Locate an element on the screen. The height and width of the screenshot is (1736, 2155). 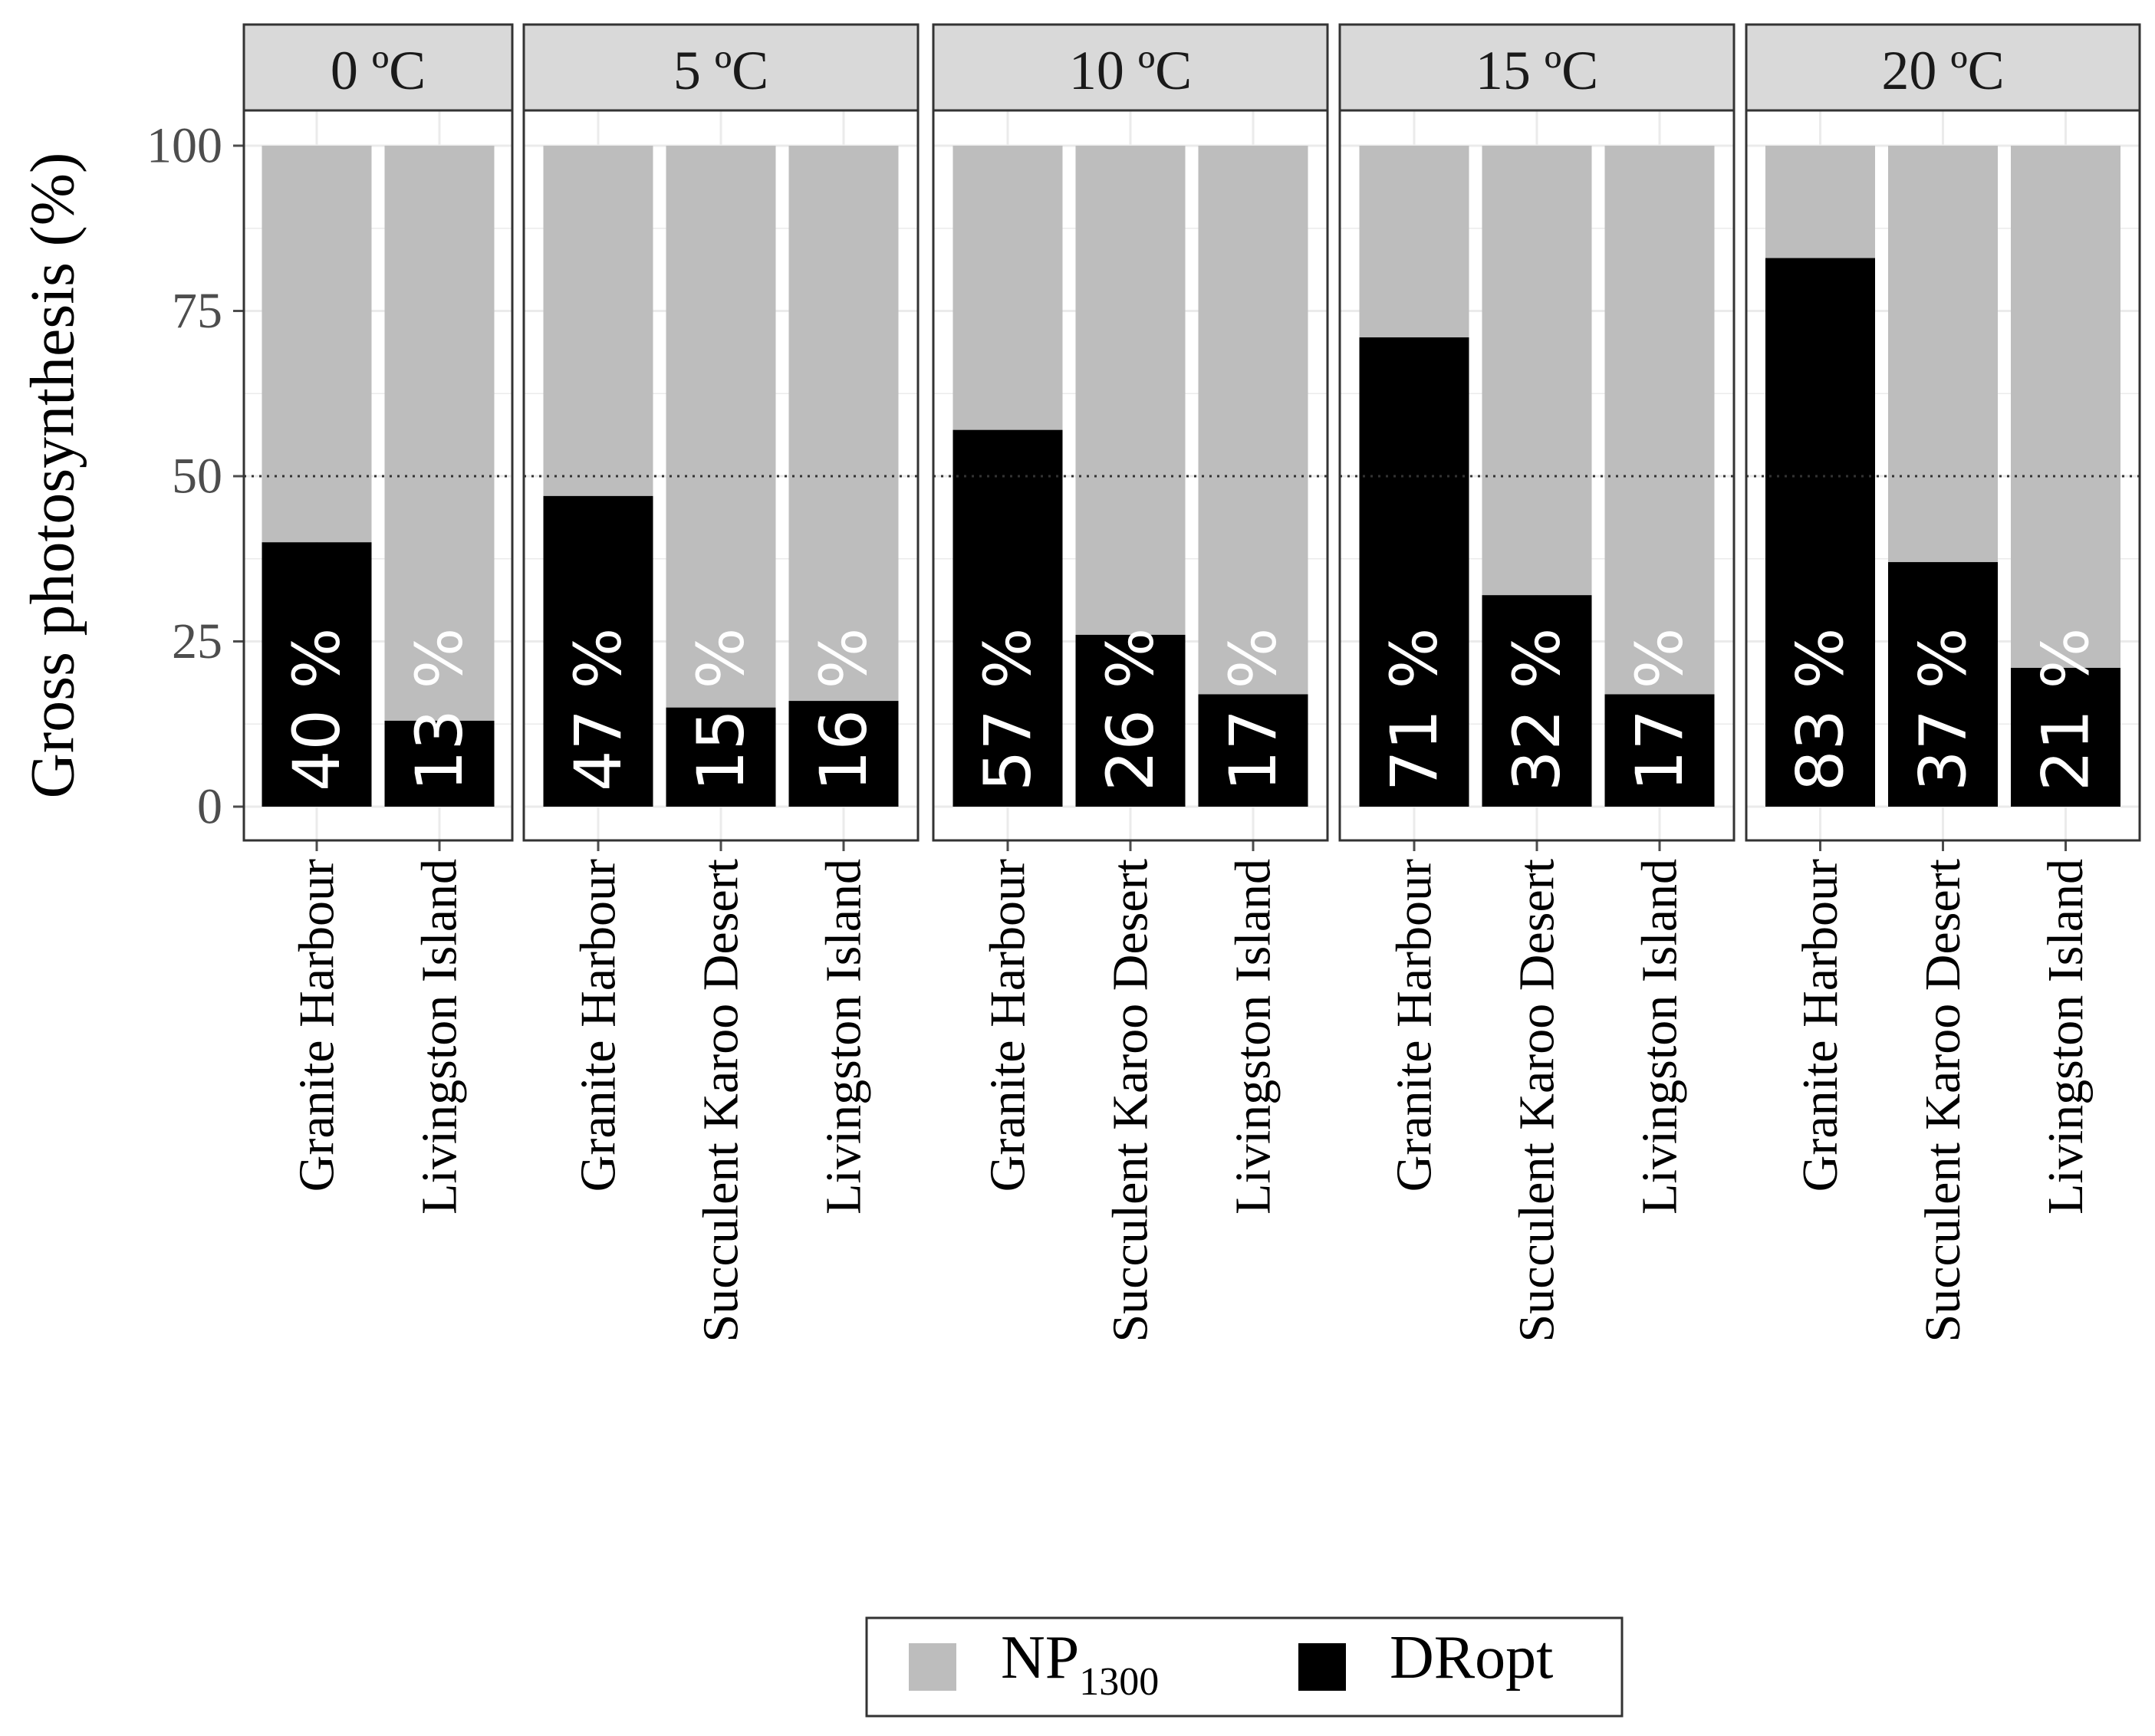
bar-value-label: 13 % is located at coordinates (439, 709).